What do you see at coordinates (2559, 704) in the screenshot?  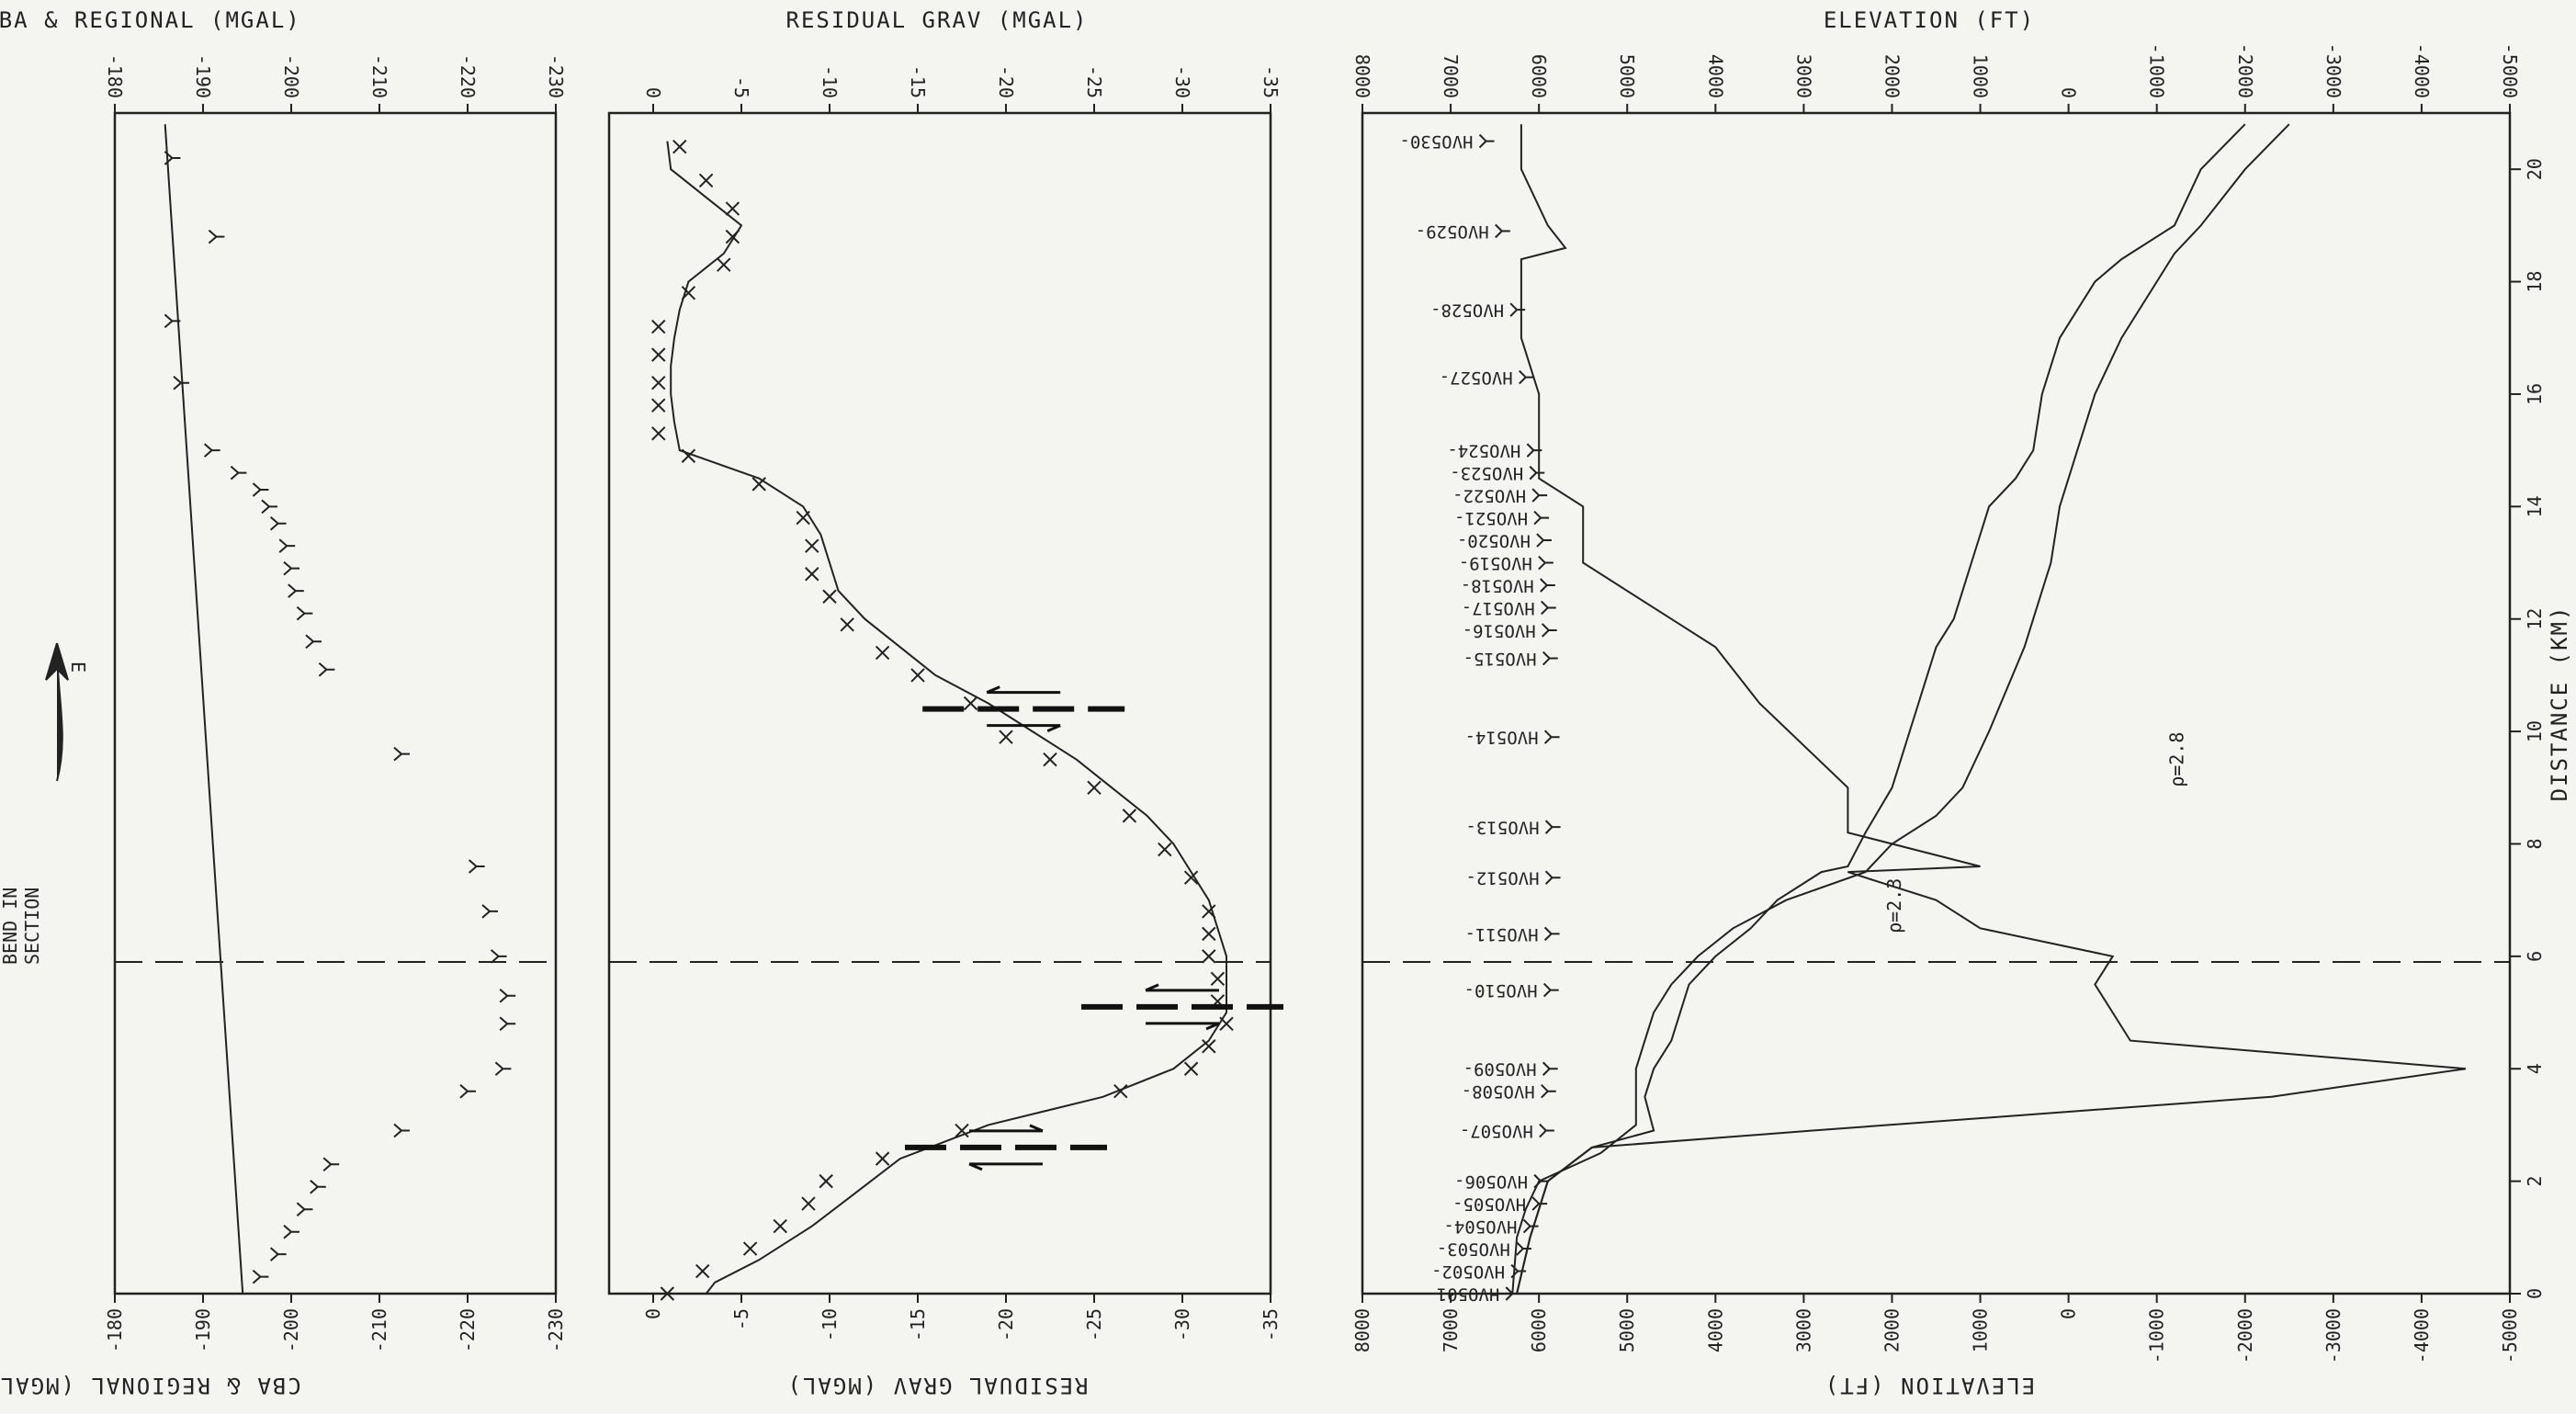 I see `distance-axis-title: DISTANCE (KM)` at bounding box center [2559, 704].